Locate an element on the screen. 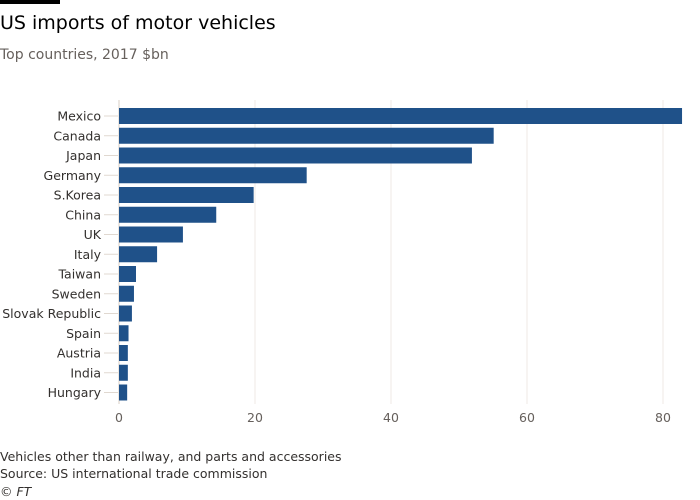  ft-top-bar is located at coordinates (30, 2).